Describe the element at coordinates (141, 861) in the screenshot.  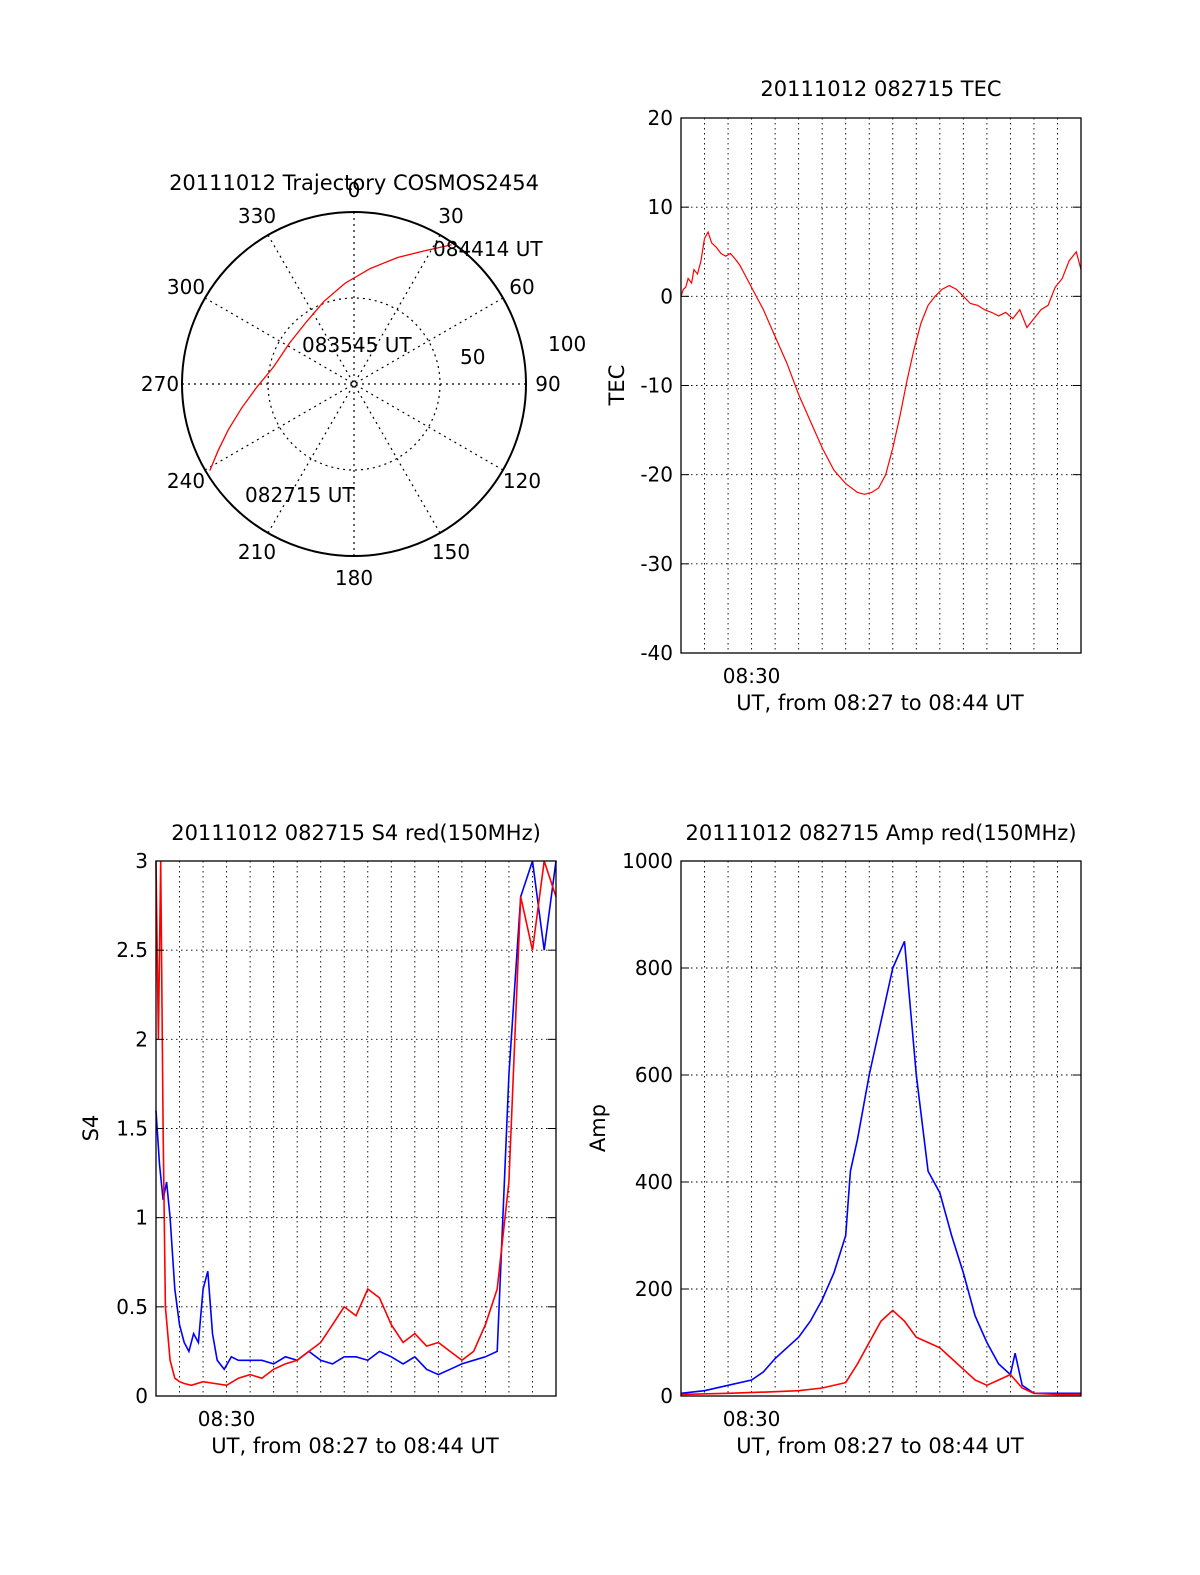
I see `s4-ytick-label-6: 3` at that location.